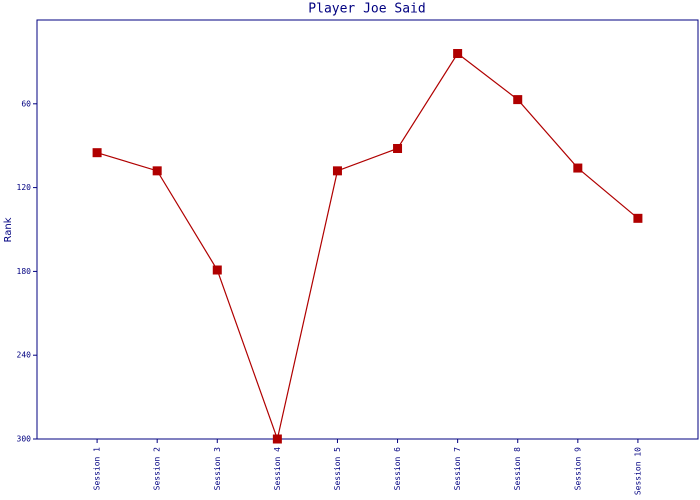 This screenshot has height=500, width=700. I want to click on x-tick-label: Session 4, so click(277, 469).